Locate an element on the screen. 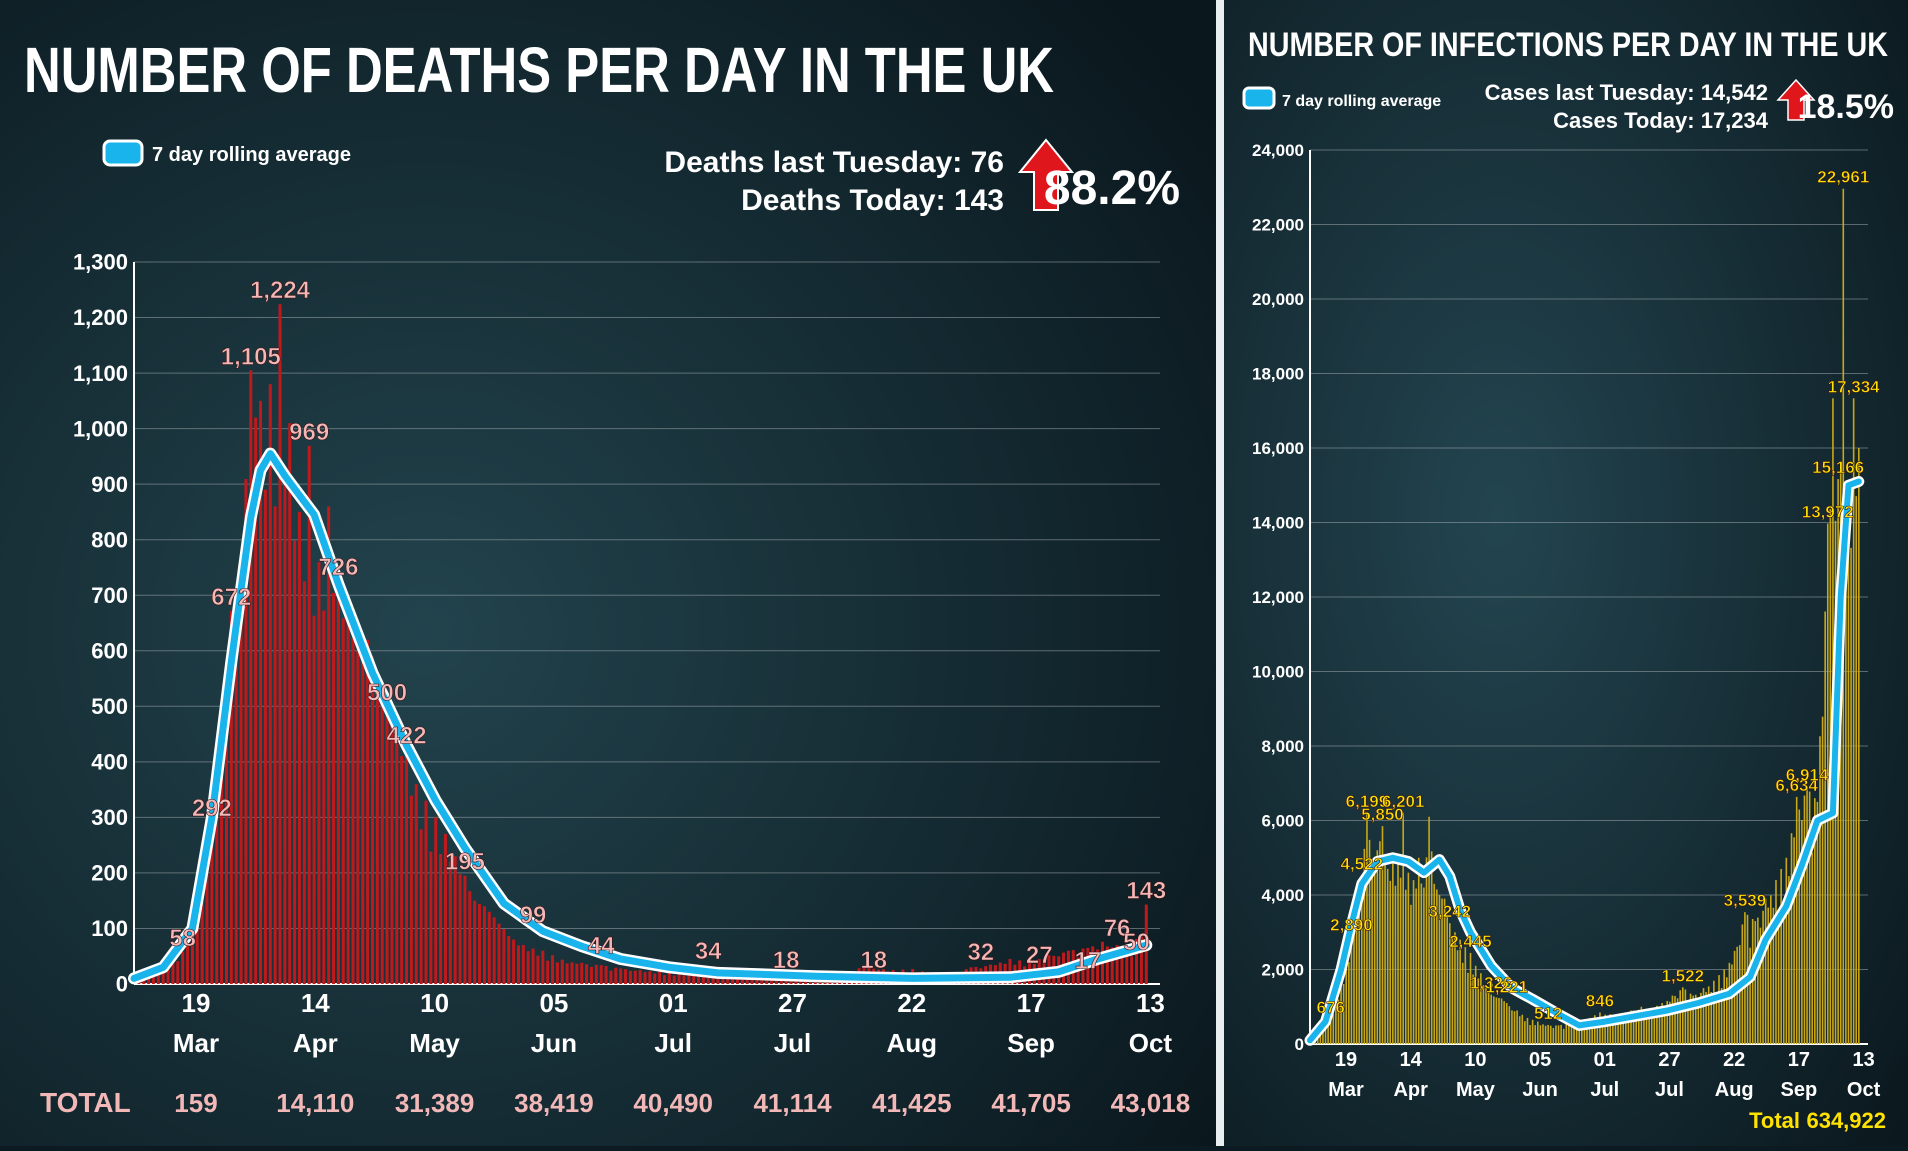 This screenshot has width=1908, height=1151. deaths-y-tick-label: 200 is located at coordinates (109, 873).